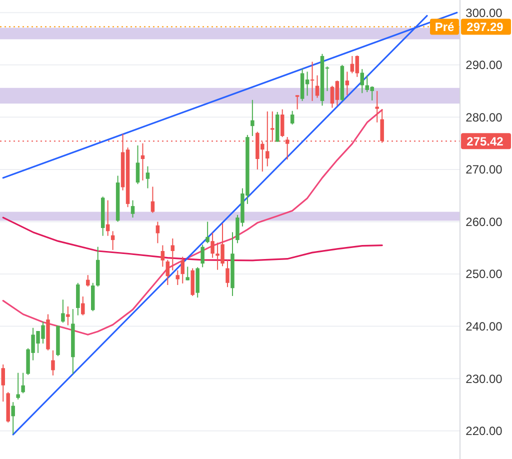 This screenshot has width=512, height=459. I want to click on y-tick-label: 270.00, so click(484, 169).